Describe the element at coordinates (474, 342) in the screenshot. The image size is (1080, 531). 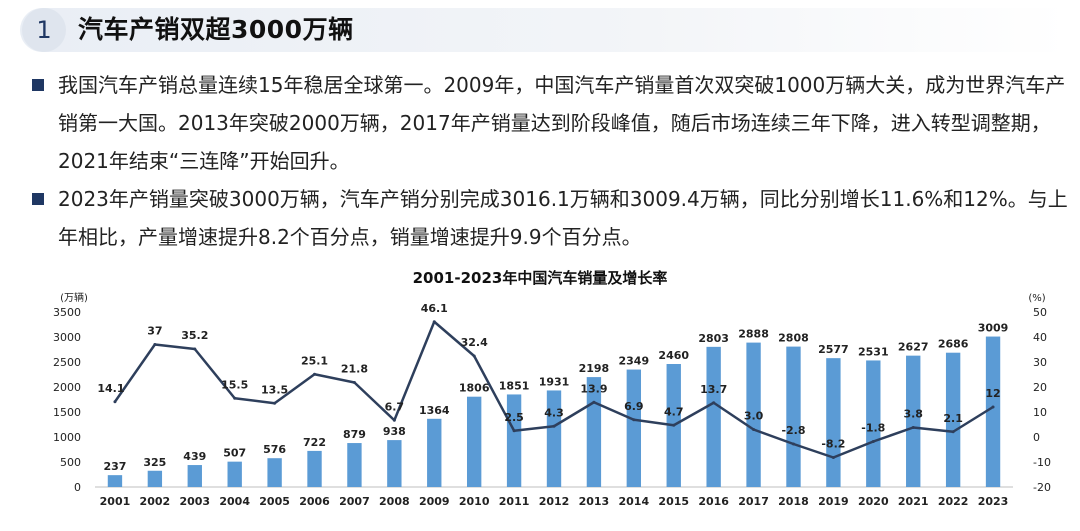
I see `growth-value-label: 32.4` at that location.